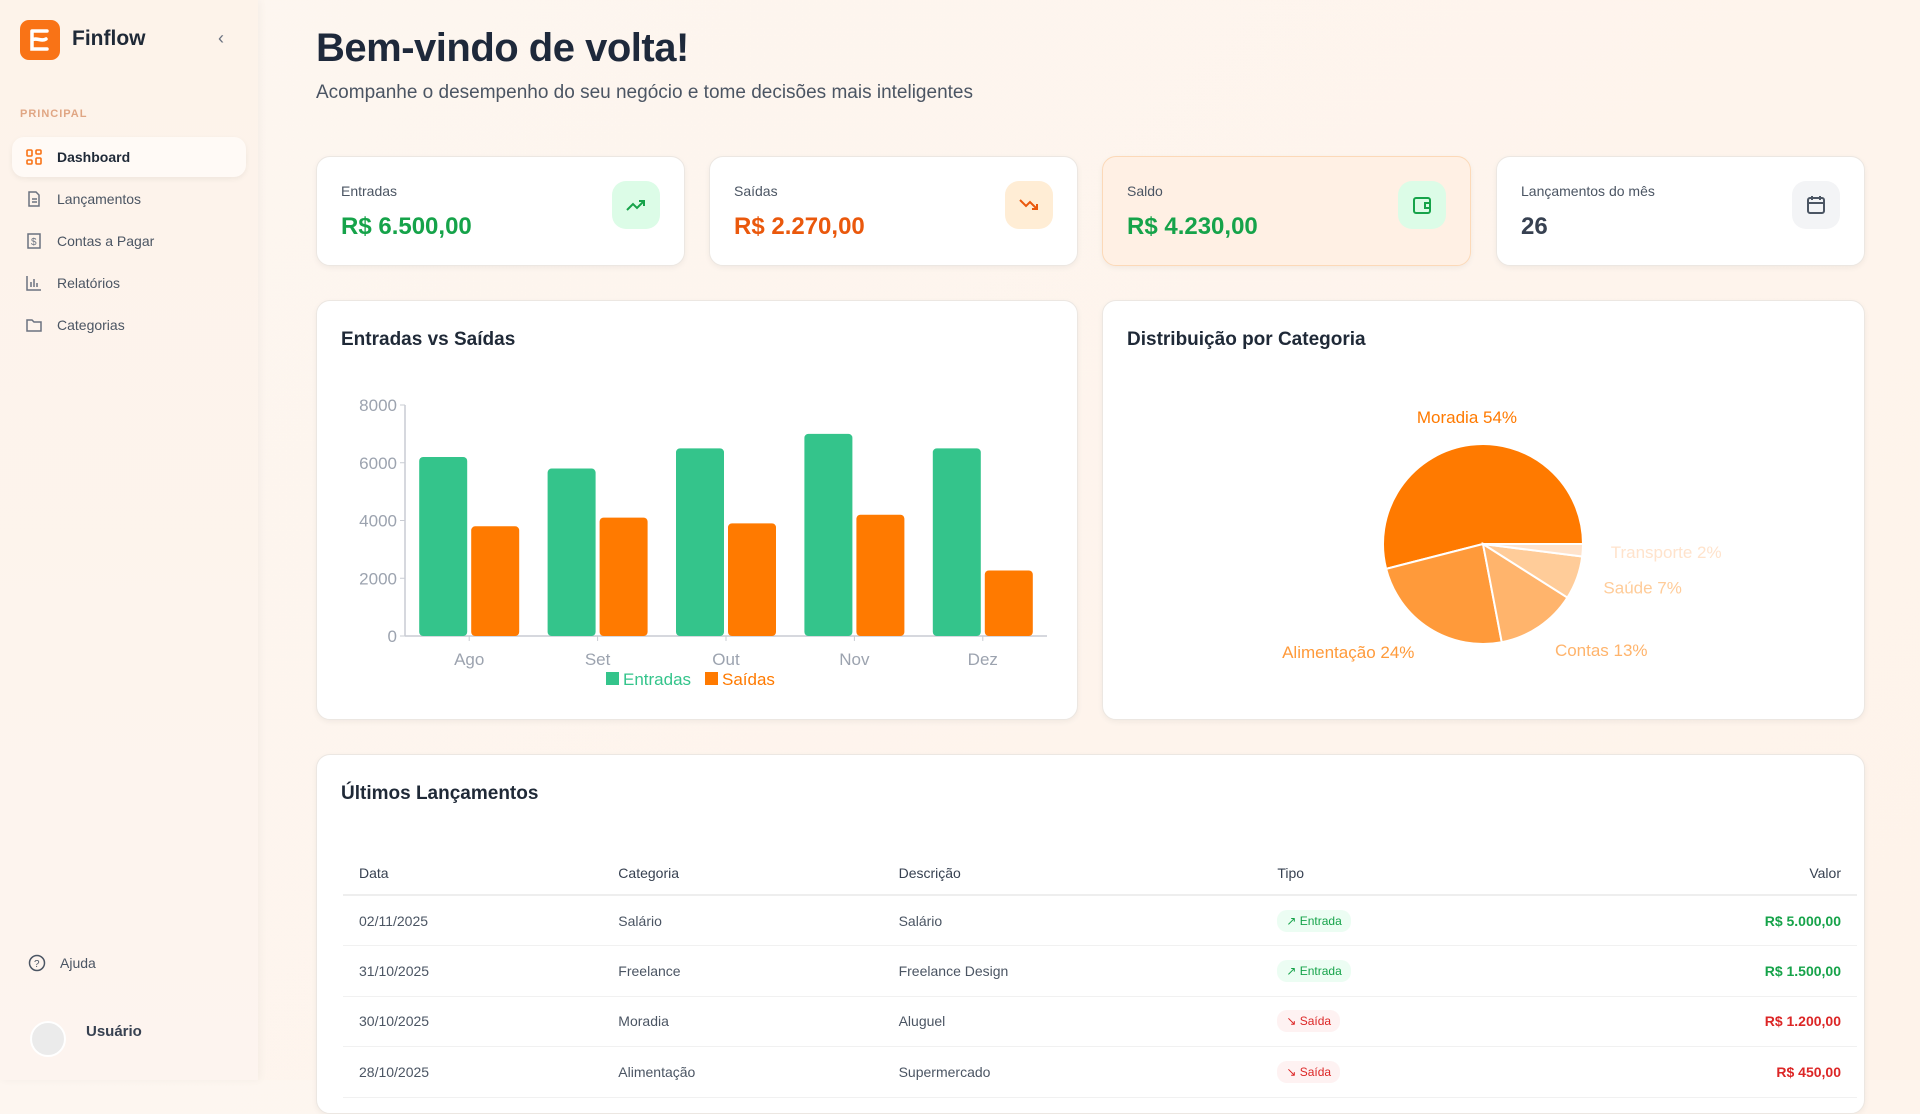  What do you see at coordinates (1072, 920) in the screenshot?
I see `cell-descricao: Salário` at bounding box center [1072, 920].